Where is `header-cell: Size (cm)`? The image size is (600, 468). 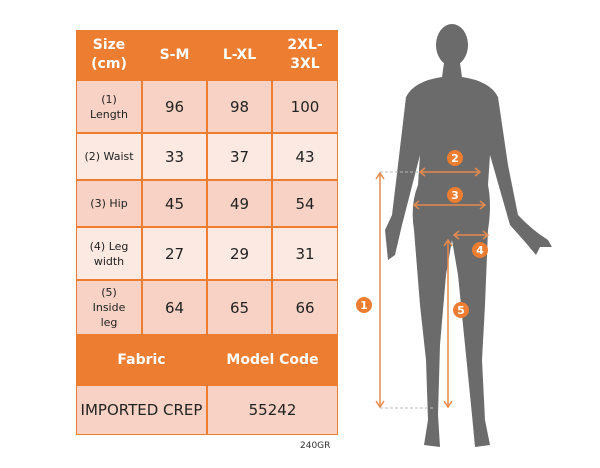
header-cell: Size (cm) is located at coordinates (109, 55).